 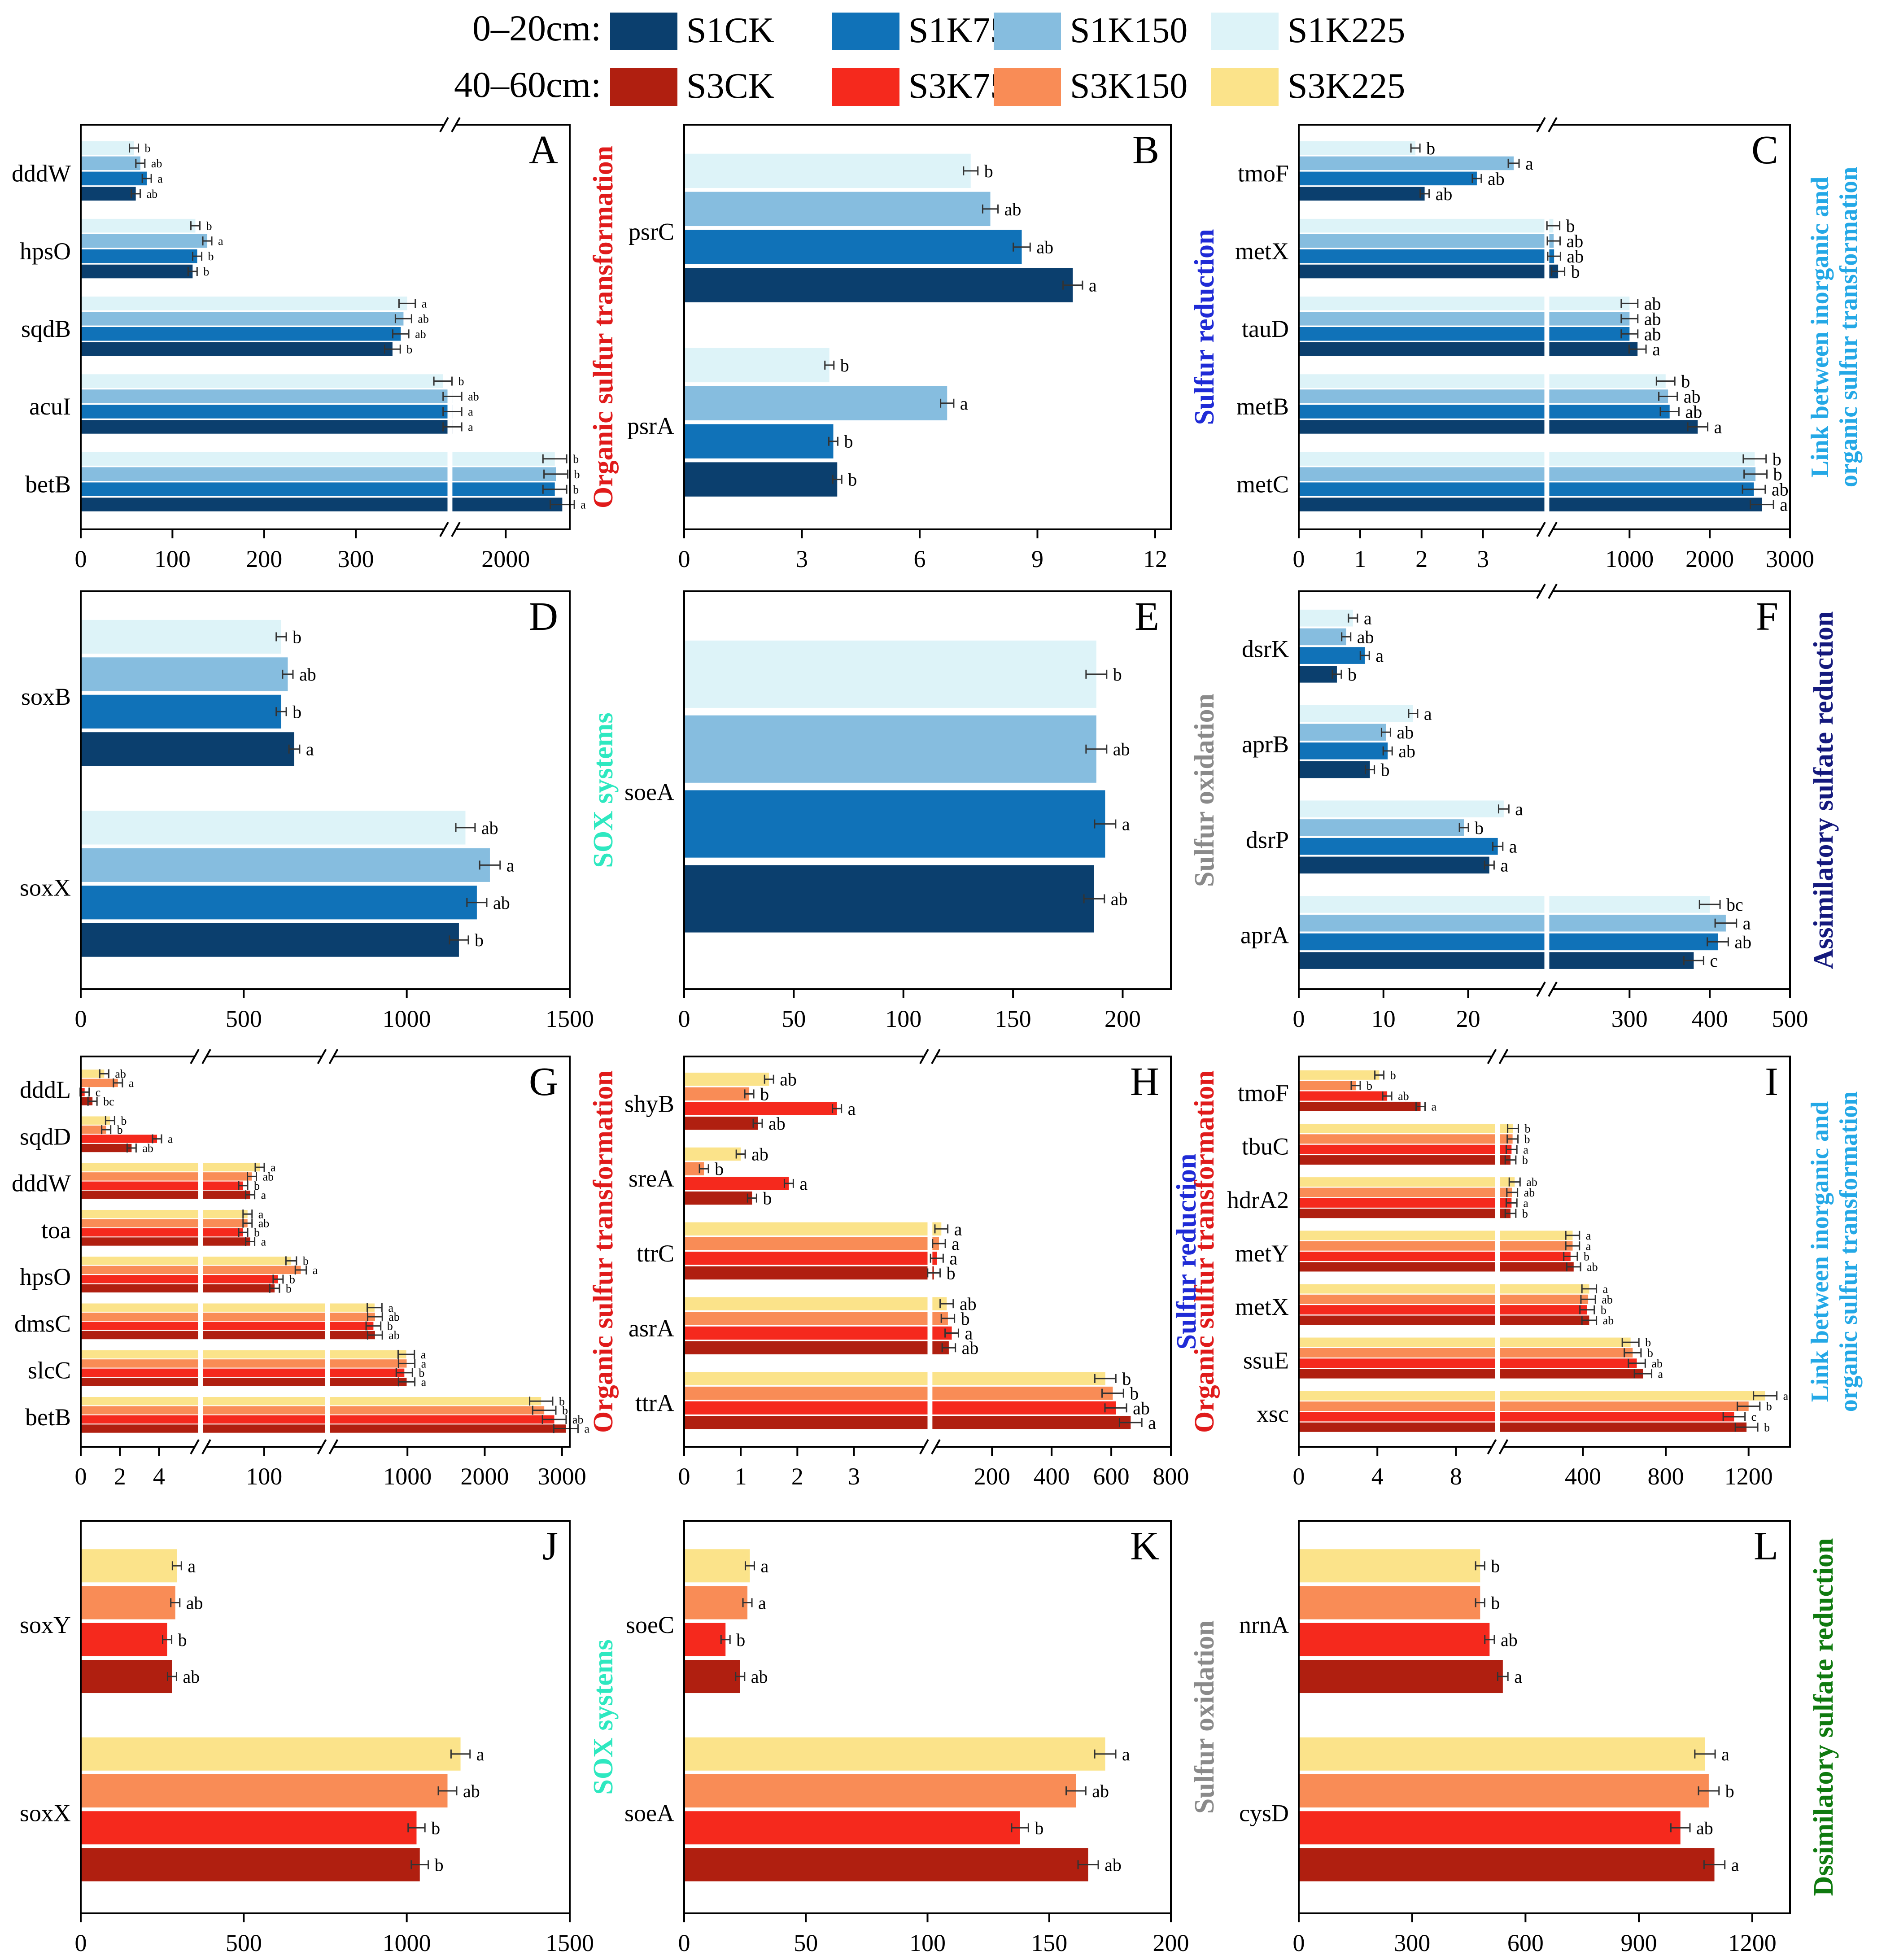 What do you see at coordinates (179, 1279) in the screenshot?
I see `bar-hpsO-S3K75` at bounding box center [179, 1279].